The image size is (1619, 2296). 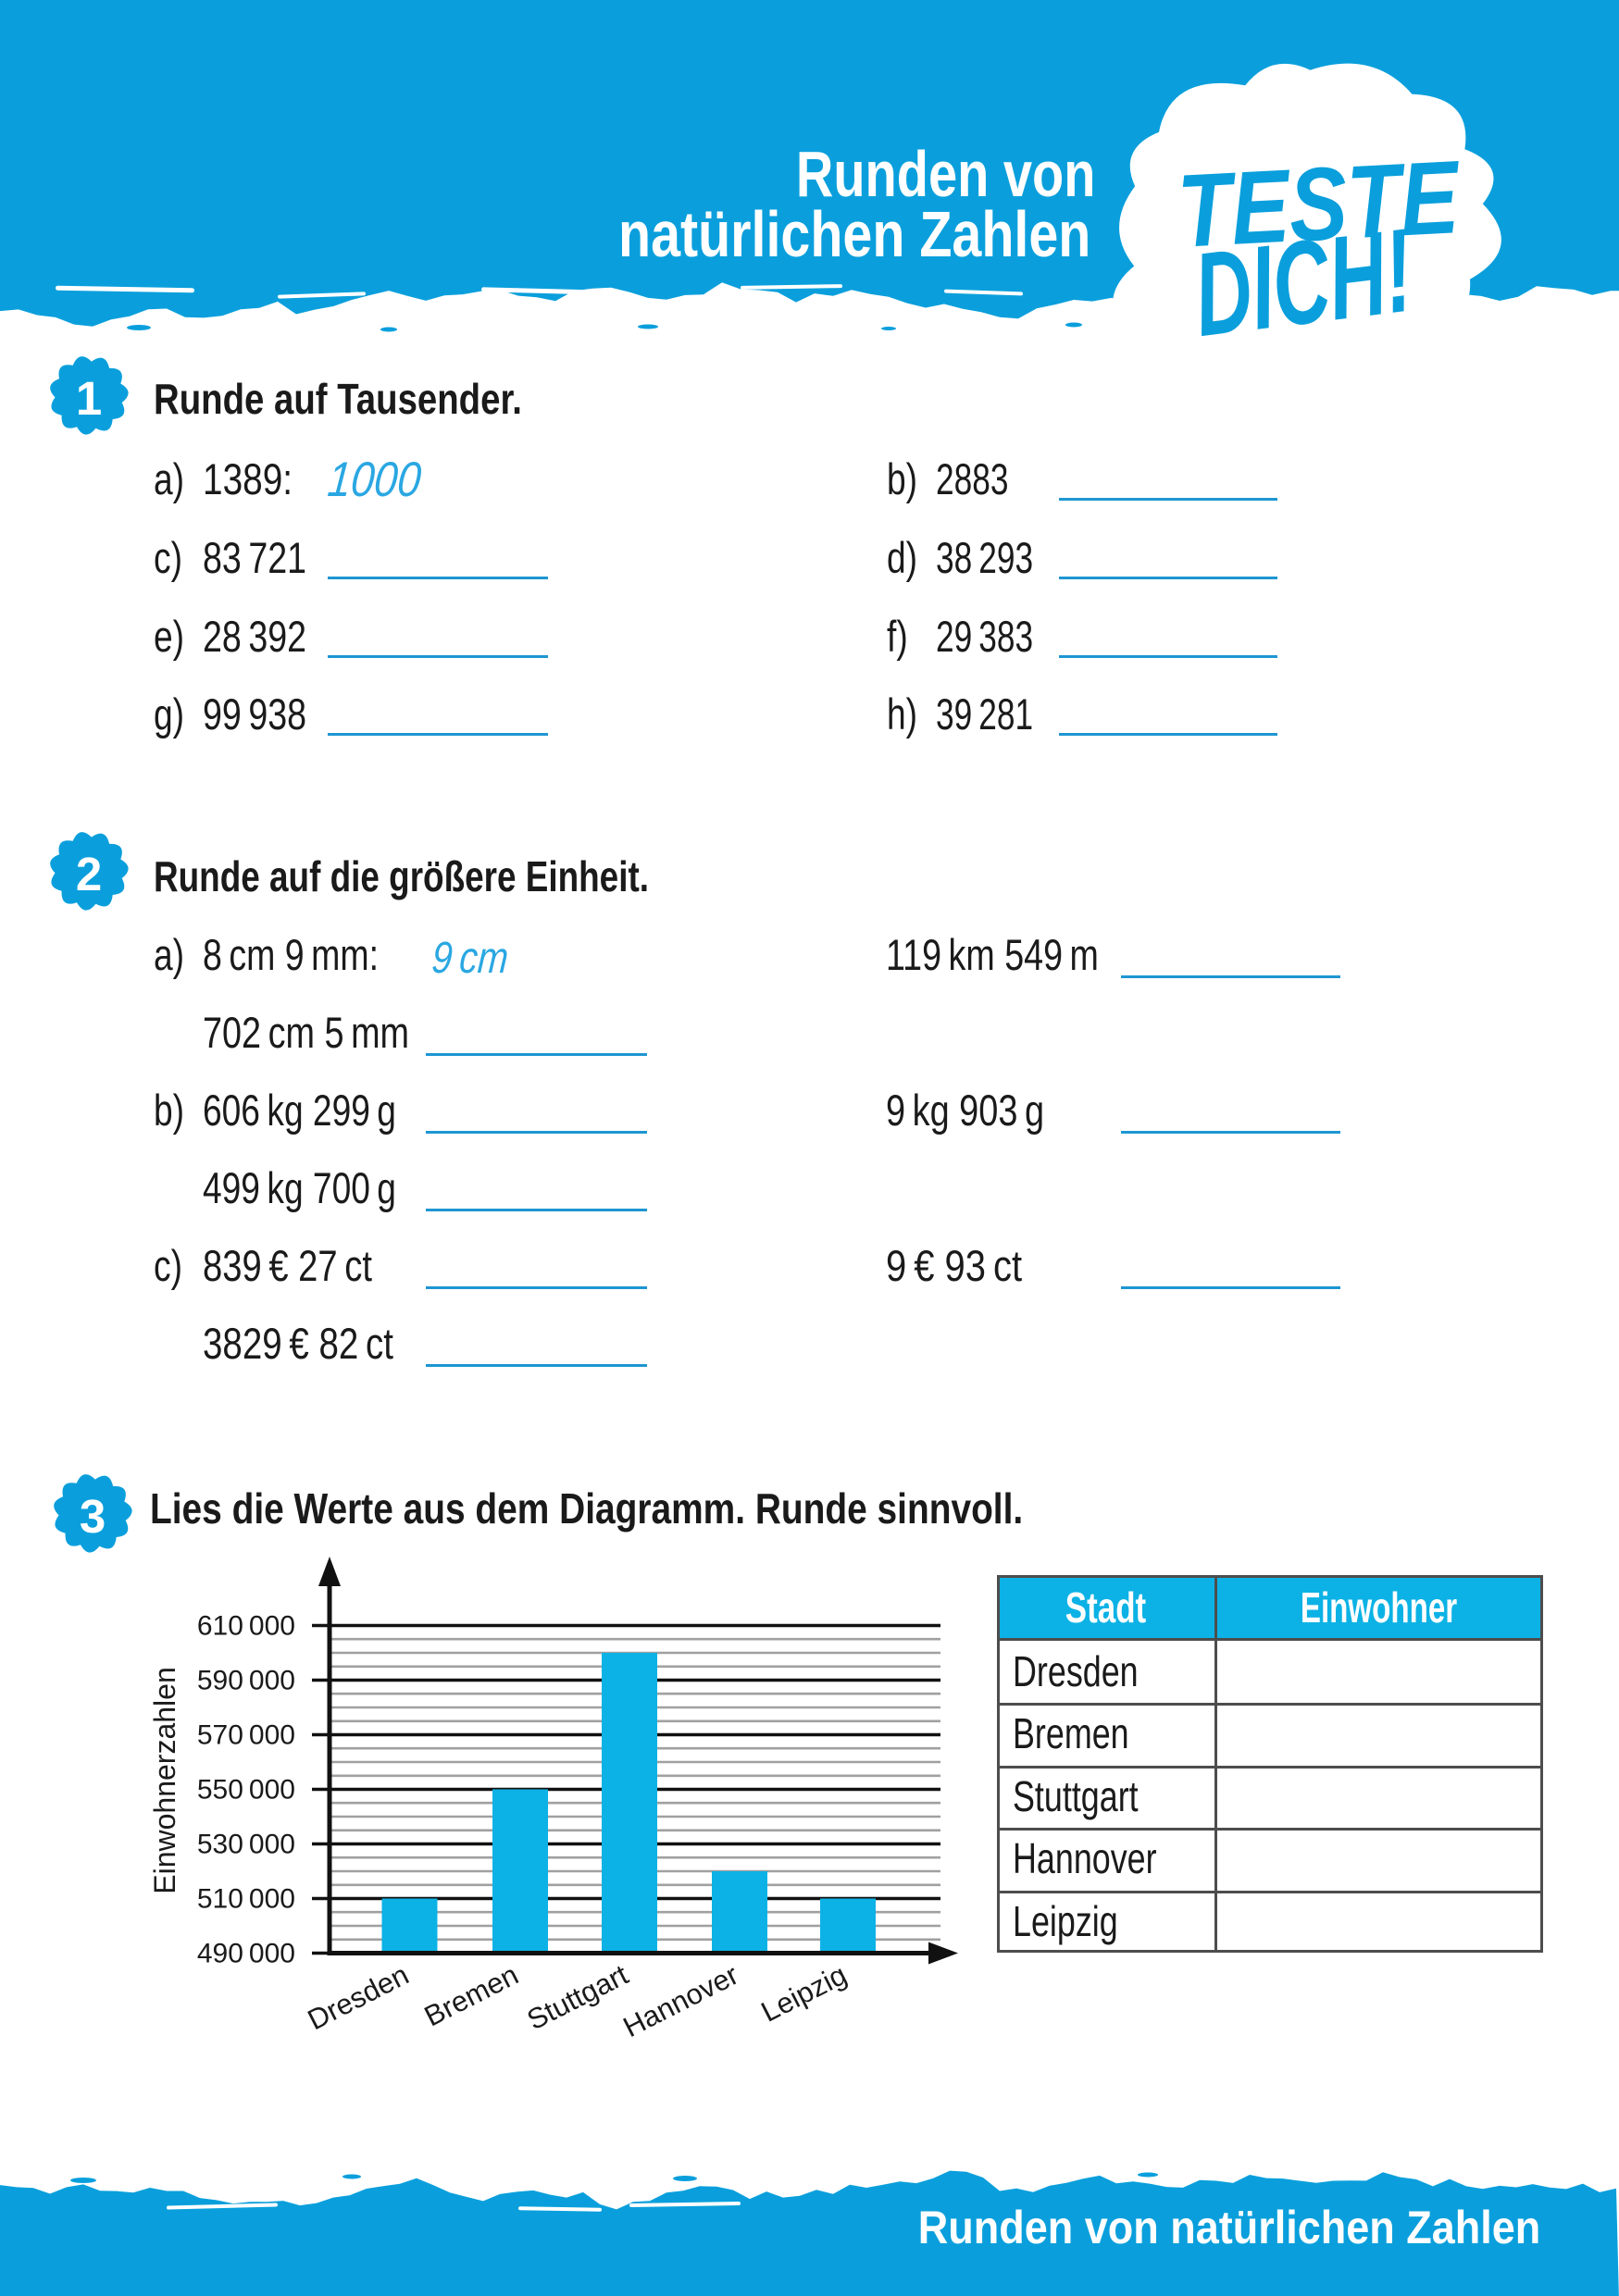 I want to click on svg-text: 610 000, so click(x=246, y=1627).